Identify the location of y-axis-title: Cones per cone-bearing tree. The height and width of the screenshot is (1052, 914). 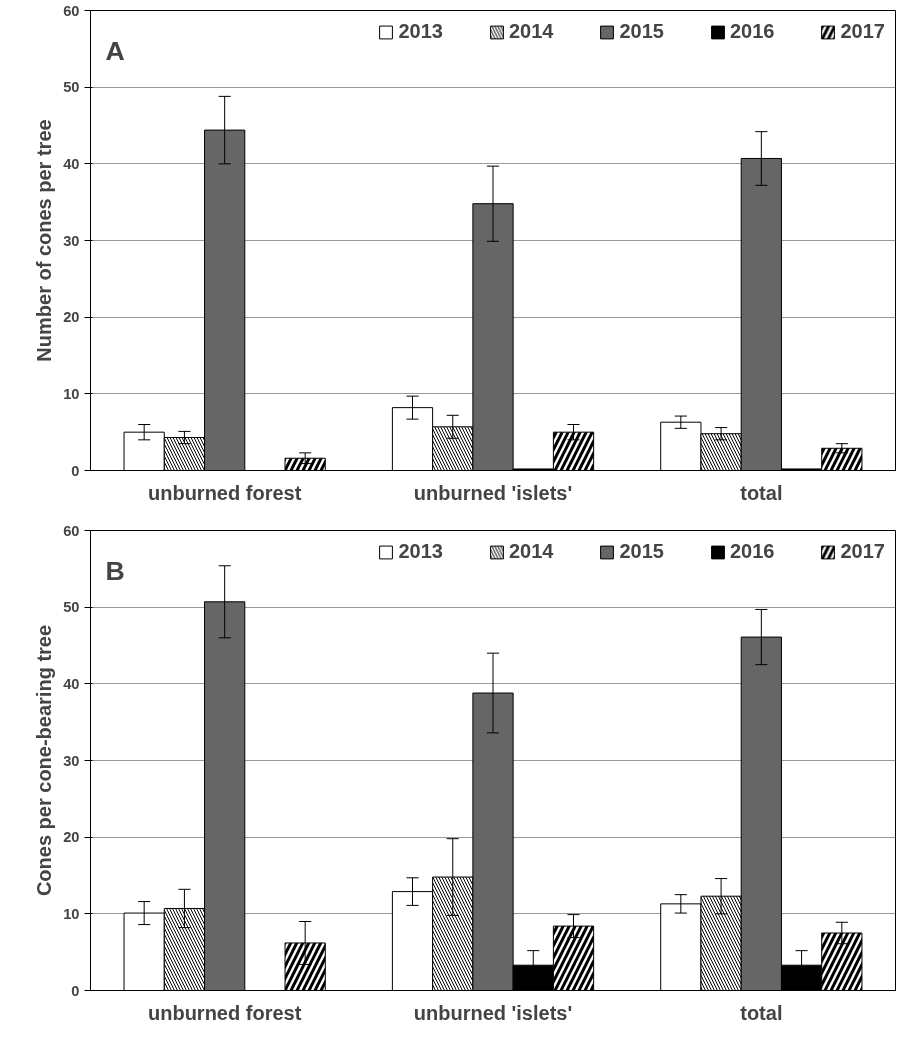
(44, 760).